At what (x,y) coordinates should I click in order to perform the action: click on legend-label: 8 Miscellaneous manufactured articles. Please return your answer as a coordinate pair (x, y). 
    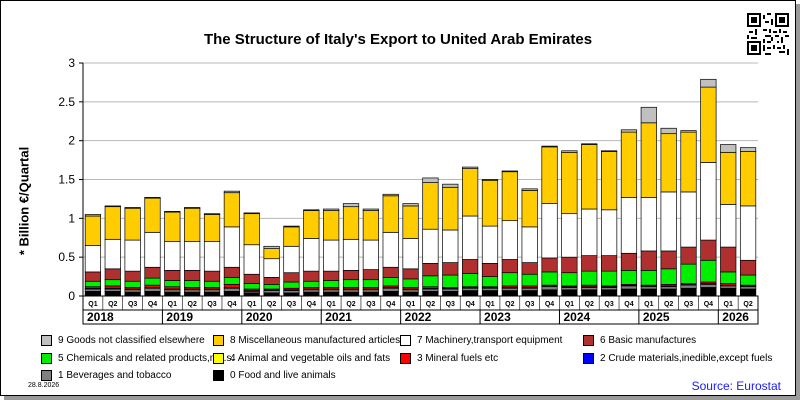
    Looking at the image, I should click on (315, 340).